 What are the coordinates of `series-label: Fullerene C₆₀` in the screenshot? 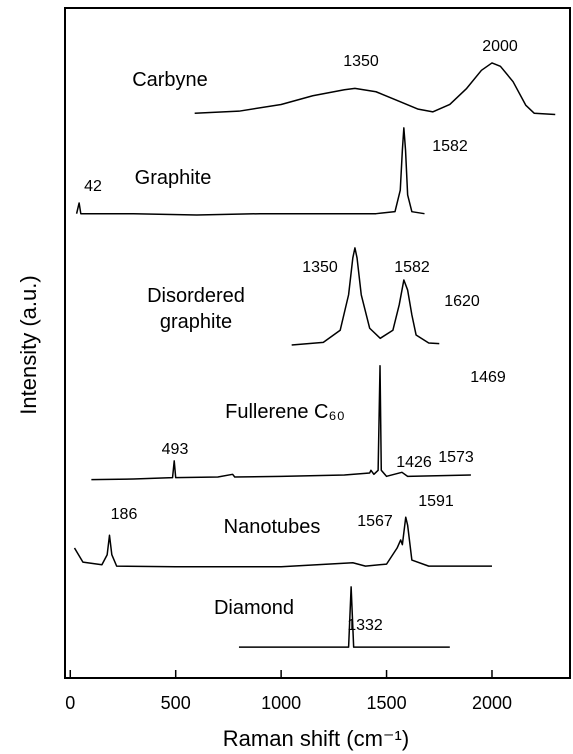 It's located at (285, 412).